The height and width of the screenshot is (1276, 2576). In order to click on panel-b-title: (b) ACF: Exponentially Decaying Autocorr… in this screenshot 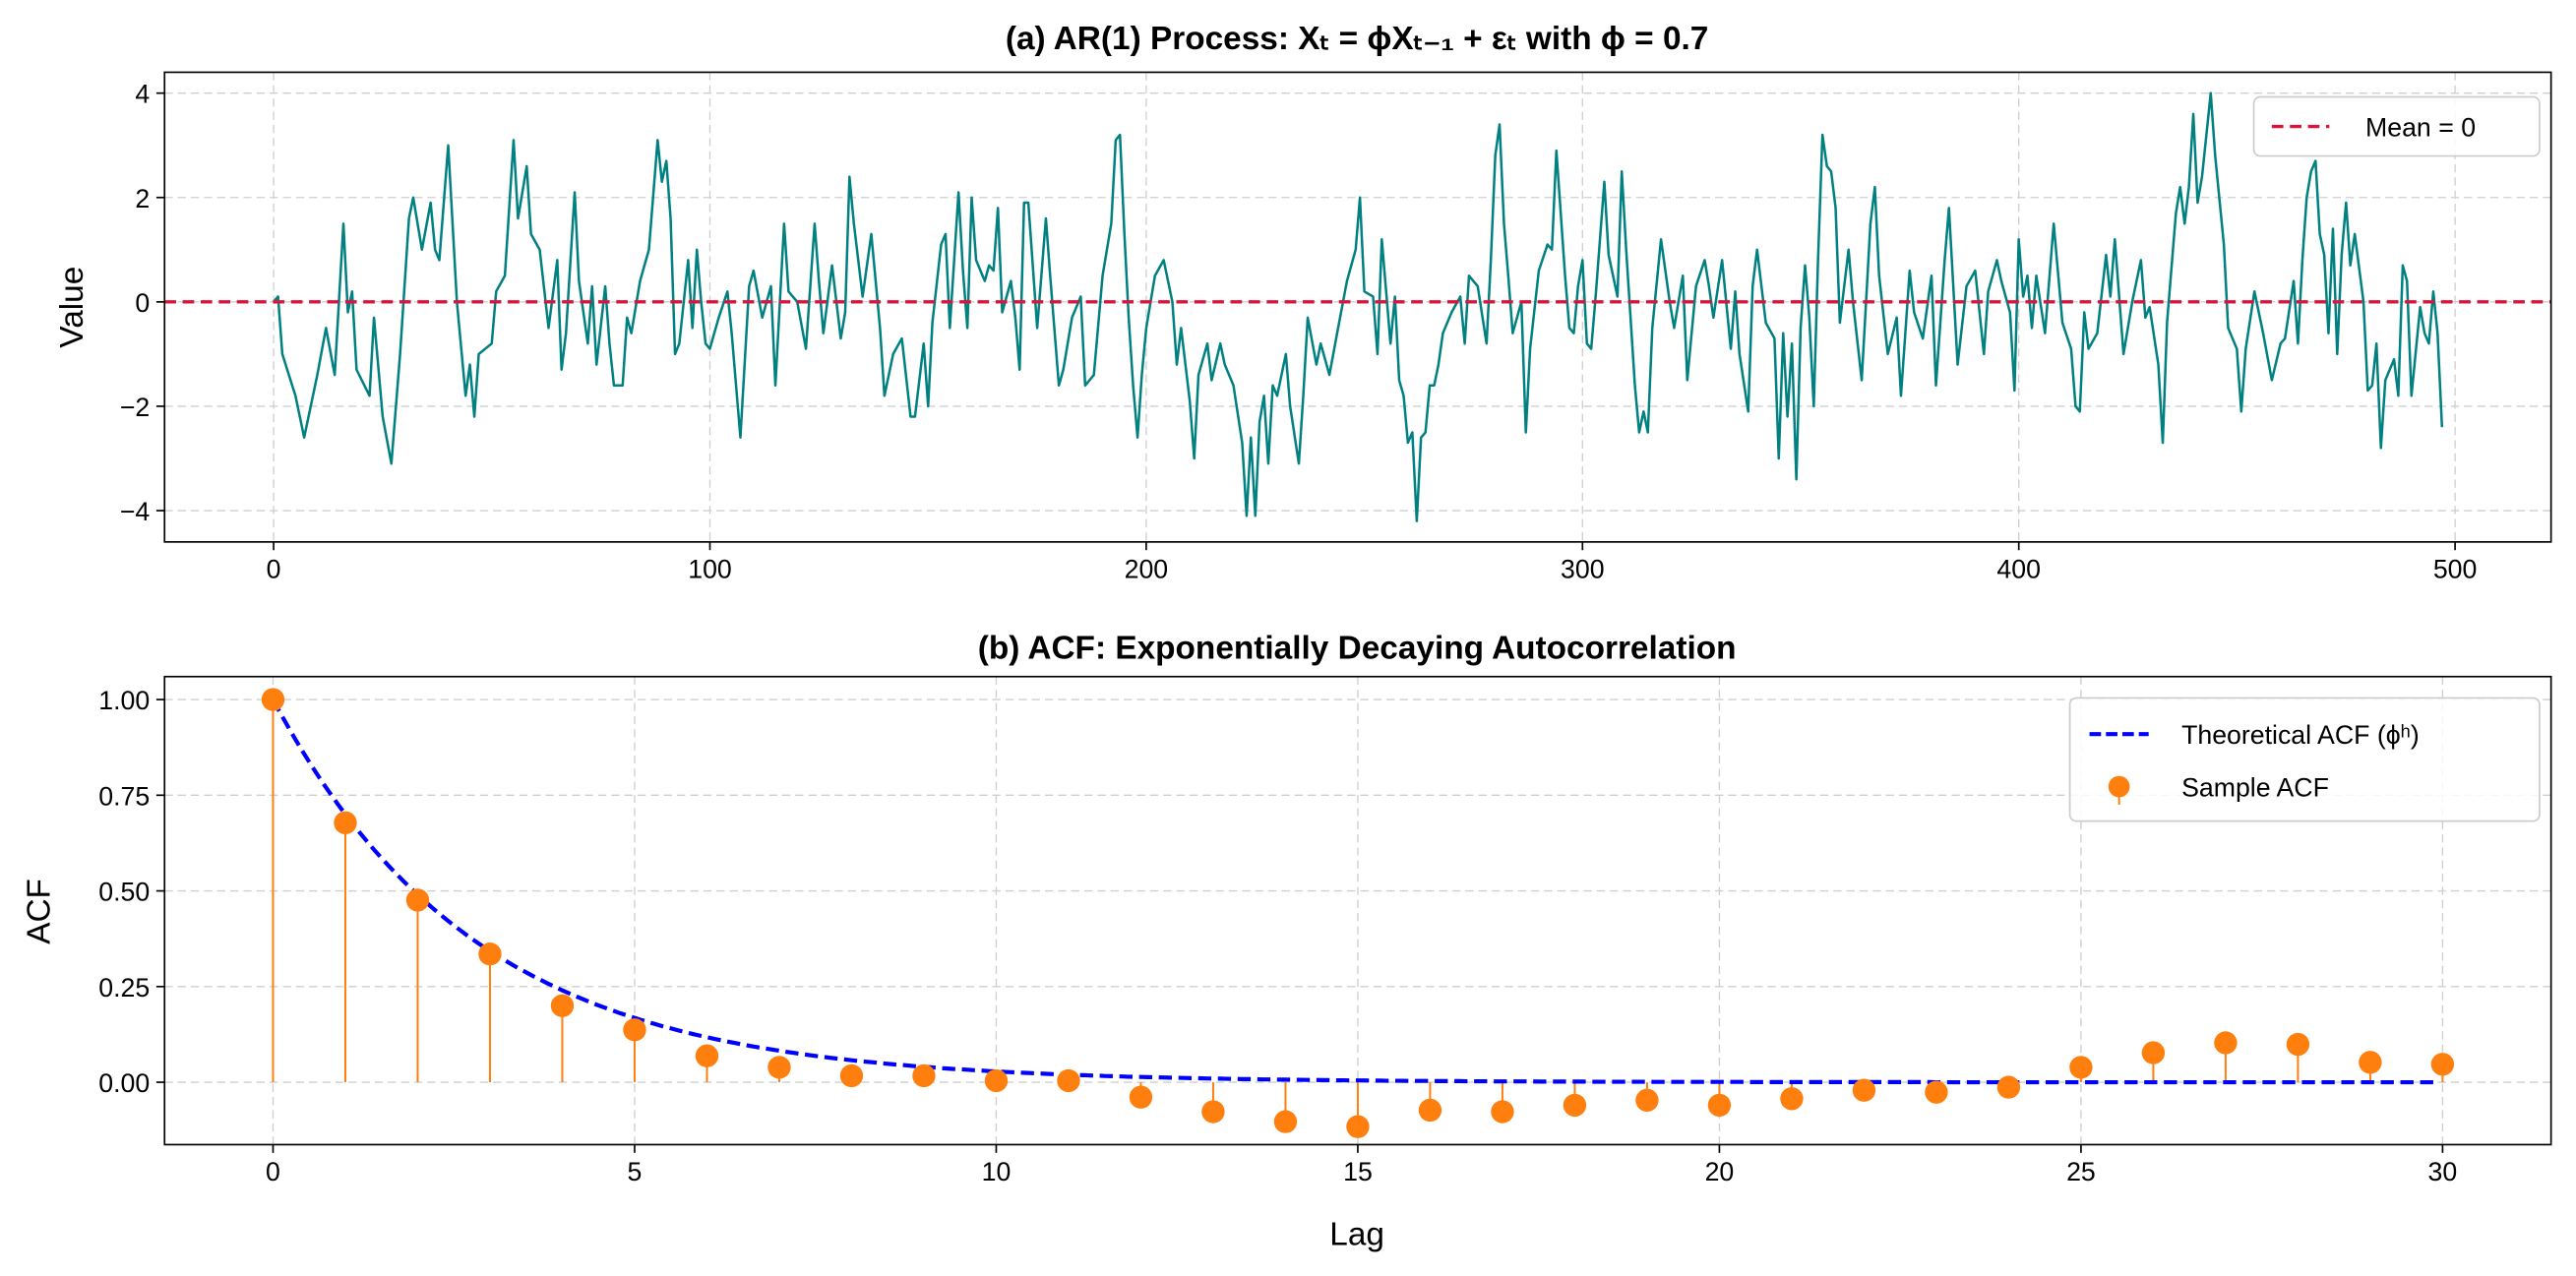, I will do `click(1357, 648)`.